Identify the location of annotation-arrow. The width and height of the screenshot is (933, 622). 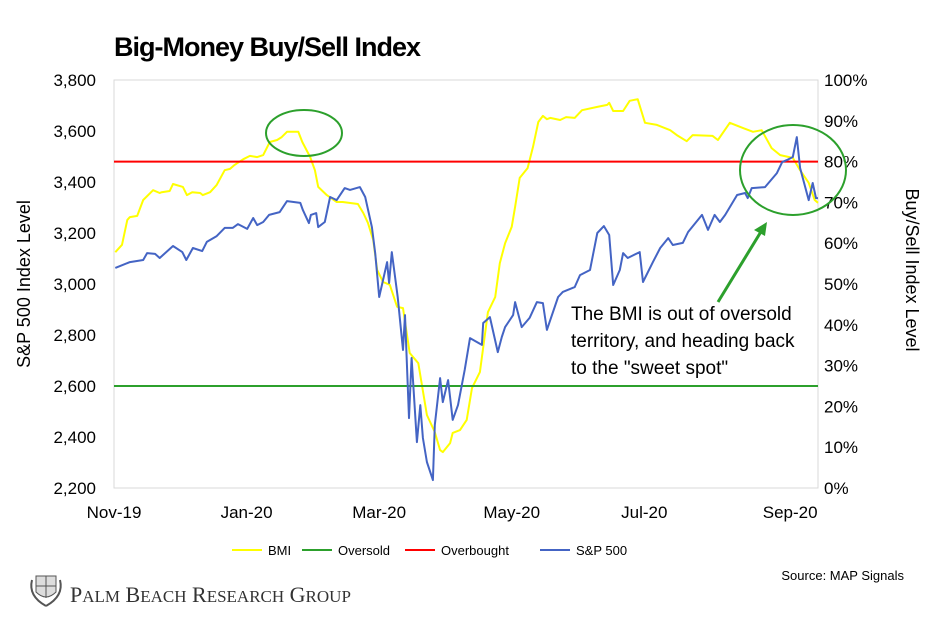
(740, 266).